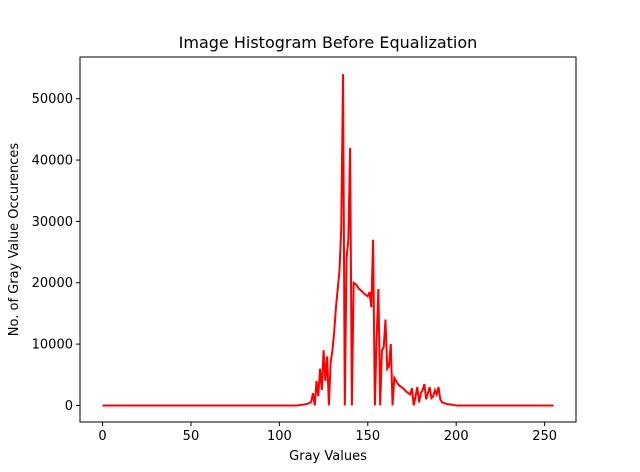 Image resolution: width=640 pixels, height=472 pixels. What do you see at coordinates (328, 456) in the screenshot?
I see `x-axis-label: Gray Values` at bounding box center [328, 456].